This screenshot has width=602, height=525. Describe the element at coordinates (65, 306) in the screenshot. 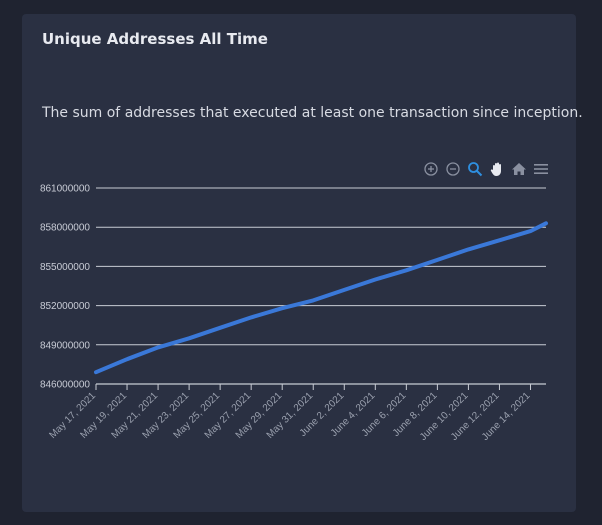

I see `y-tick-label: 852000000` at that location.